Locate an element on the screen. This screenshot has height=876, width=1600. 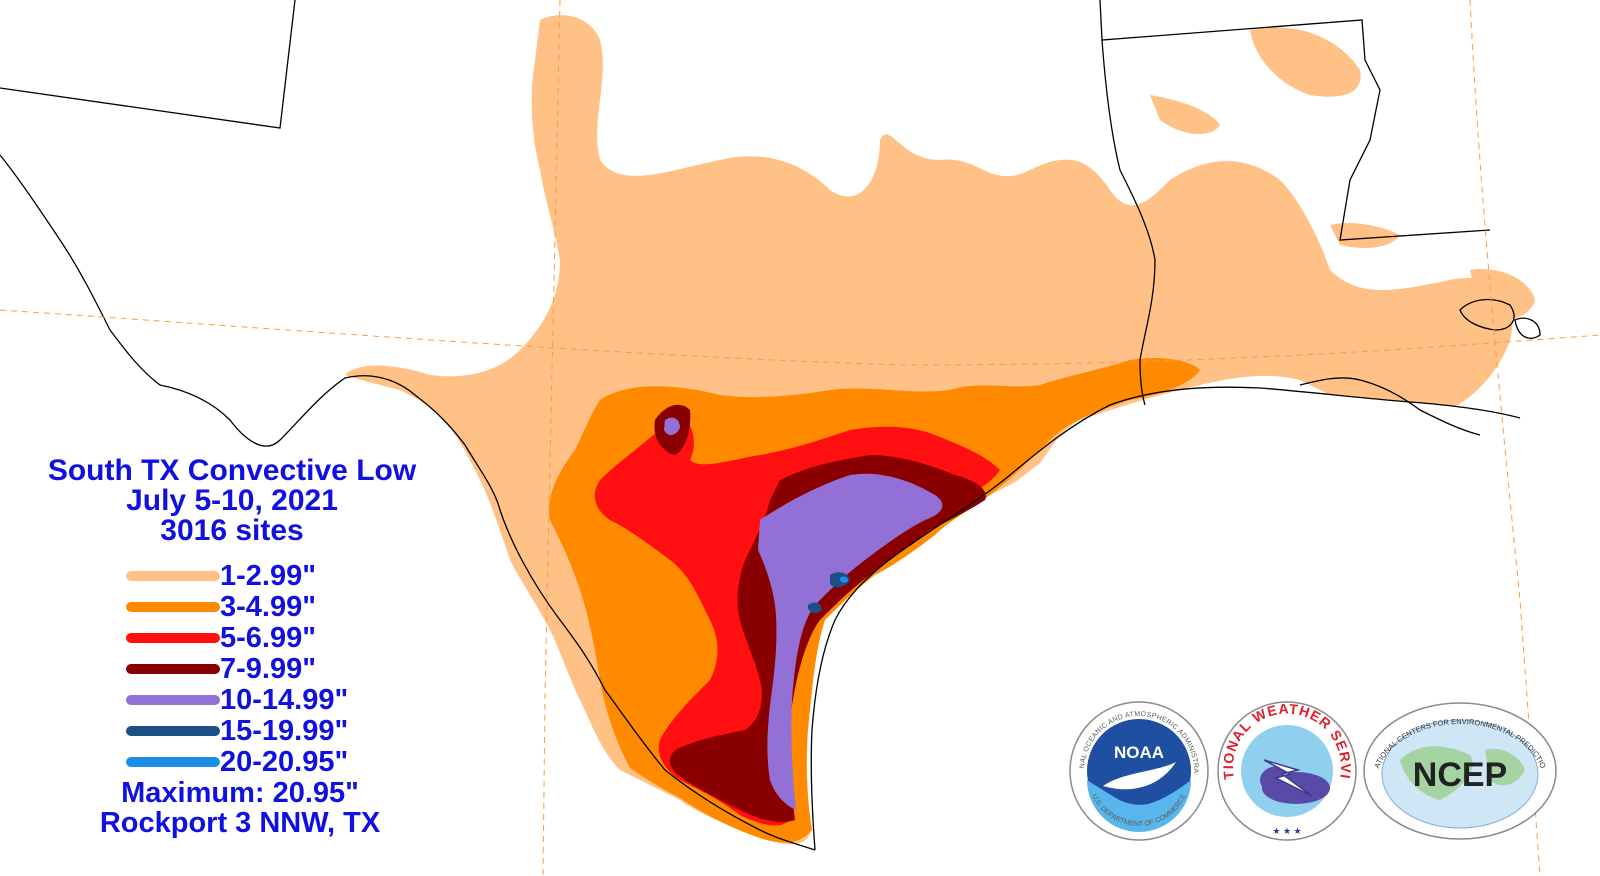
legend-label: 5-6.99" is located at coordinates (268, 638).